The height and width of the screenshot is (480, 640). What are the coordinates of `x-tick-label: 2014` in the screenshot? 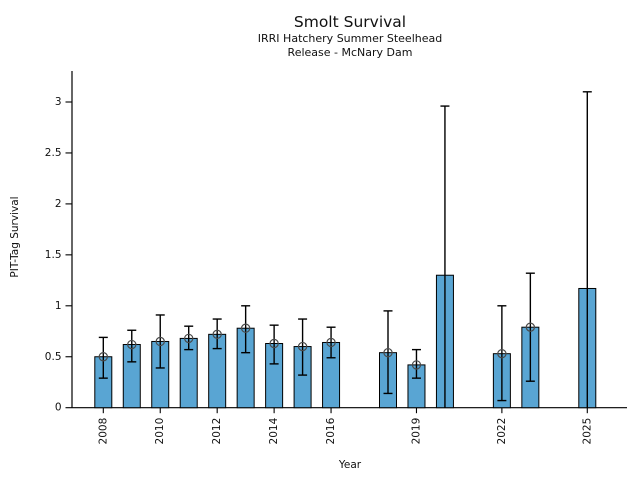 It's located at (274, 430).